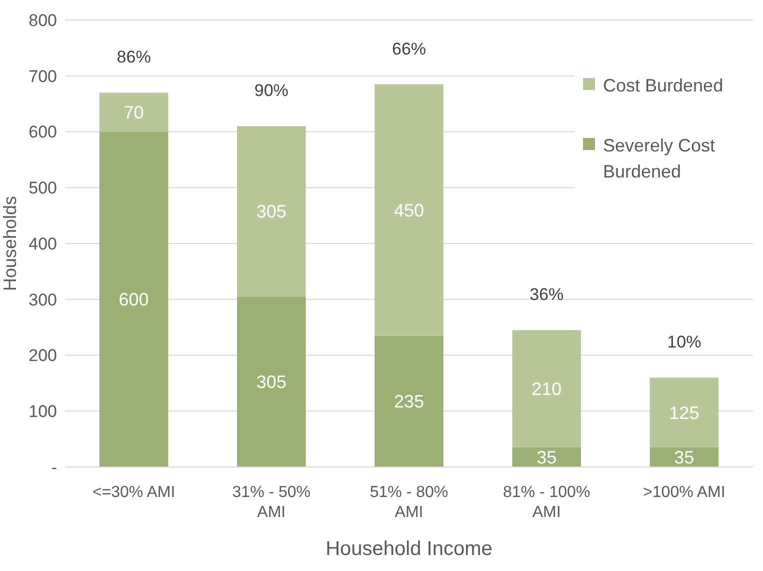 This screenshot has width=763, height=571. I want to click on y-axis-title: Households, so click(10, 244).